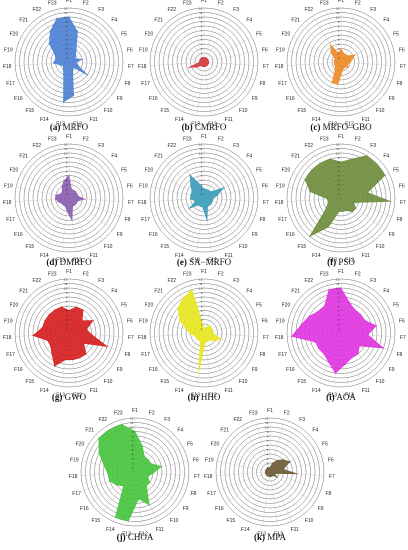 The width and height of the screenshot is (408, 550). What do you see at coordinates (243, 111) in the screenshot?
I see `feature-label-f10: F10` at bounding box center [243, 111].